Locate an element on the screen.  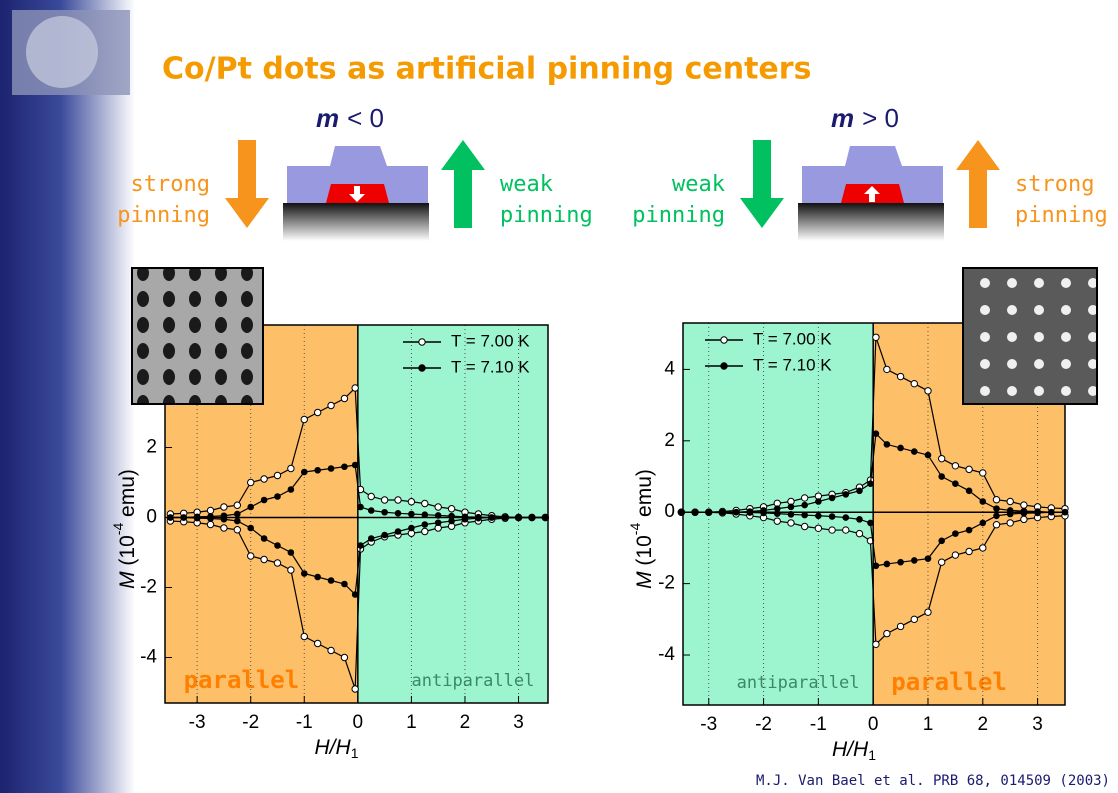
y-tick-label: -4 is located at coordinates (666, 654).